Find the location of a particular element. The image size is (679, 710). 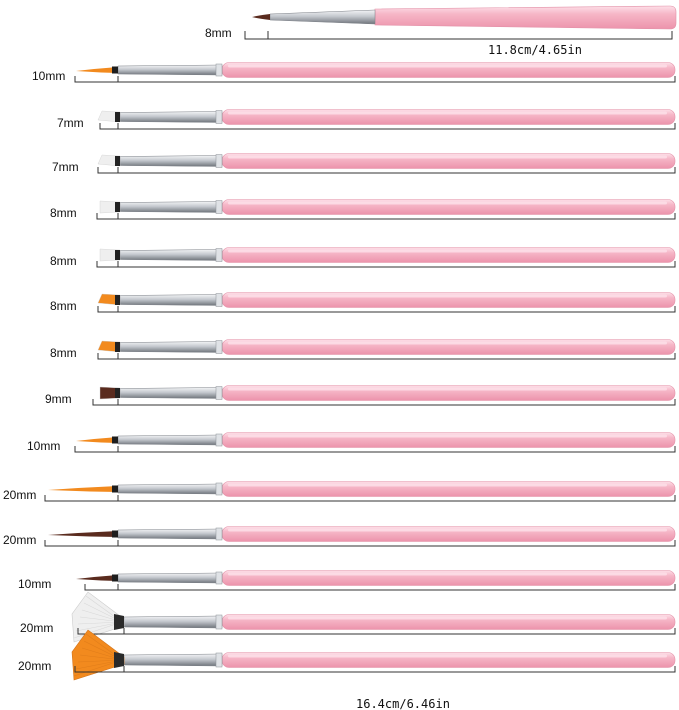

top-head-bracket is located at coordinates (256, 35).